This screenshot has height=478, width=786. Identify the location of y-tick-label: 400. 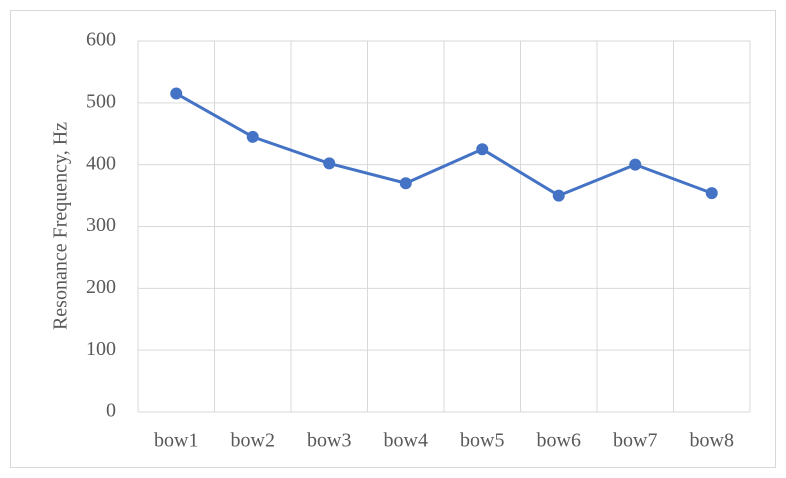
(101, 163).